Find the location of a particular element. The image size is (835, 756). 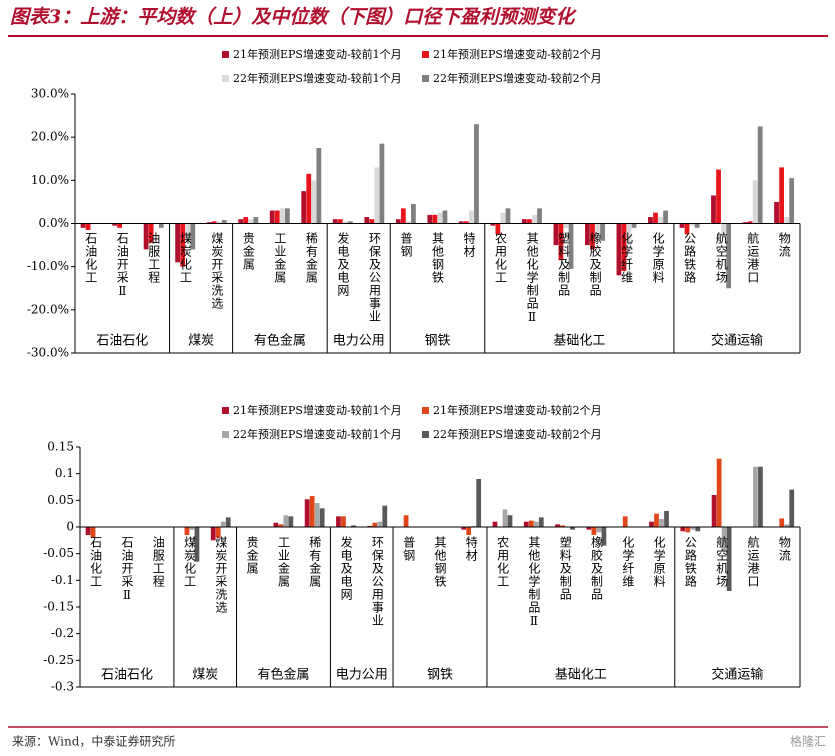

group-label: 钢铁 is located at coordinates (440, 675).